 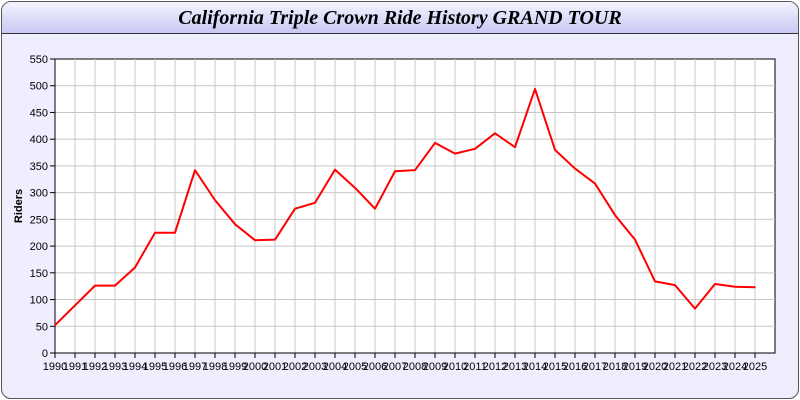 I want to click on y-tick-label: 550, so click(x=39, y=60).